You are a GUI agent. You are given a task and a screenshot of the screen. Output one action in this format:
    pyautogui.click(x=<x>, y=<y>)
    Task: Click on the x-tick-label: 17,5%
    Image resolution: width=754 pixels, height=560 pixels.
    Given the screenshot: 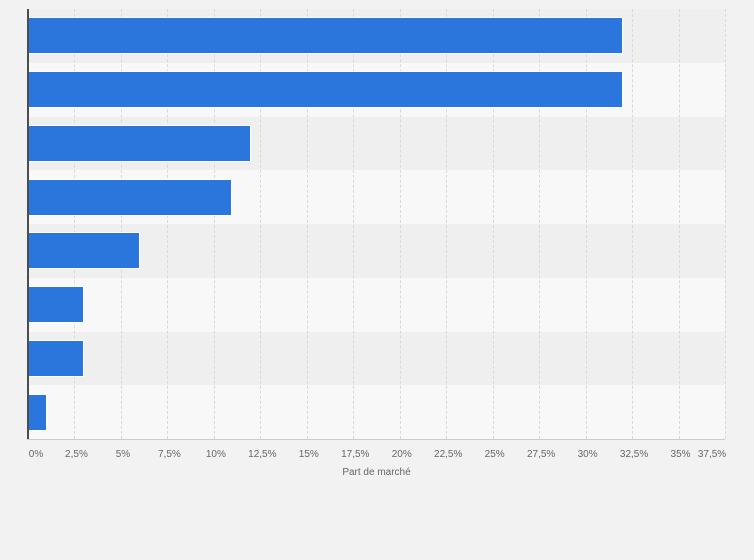 What is the action you would take?
    pyautogui.click(x=355, y=454)
    